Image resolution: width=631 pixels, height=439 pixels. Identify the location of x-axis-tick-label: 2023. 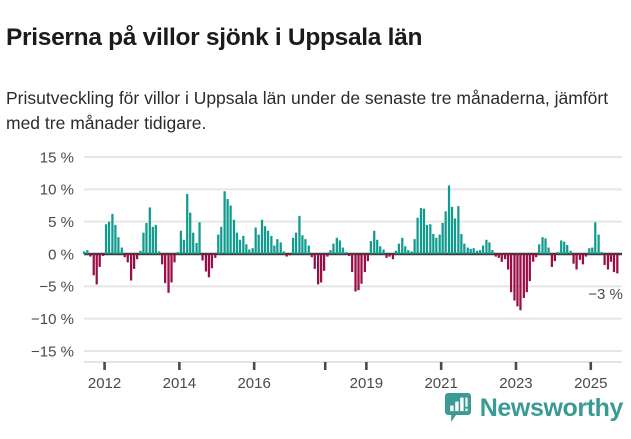
(515, 383).